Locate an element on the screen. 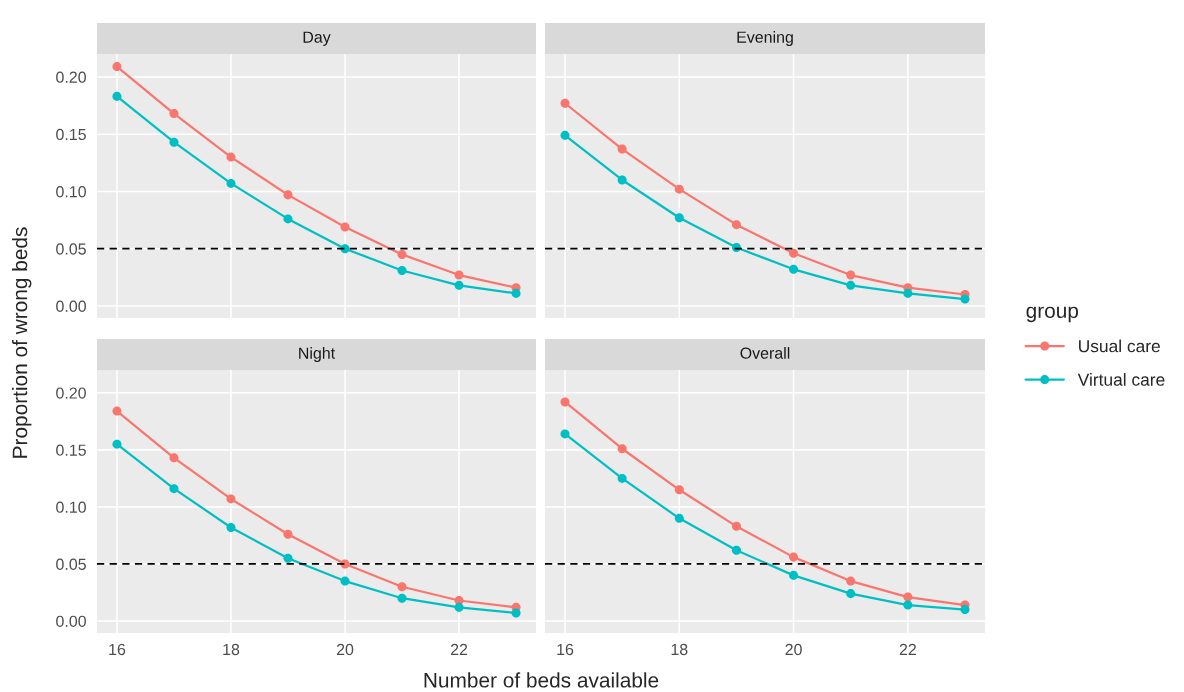 The width and height of the screenshot is (1184, 692). legend-label: Virtual care is located at coordinates (1121, 379).